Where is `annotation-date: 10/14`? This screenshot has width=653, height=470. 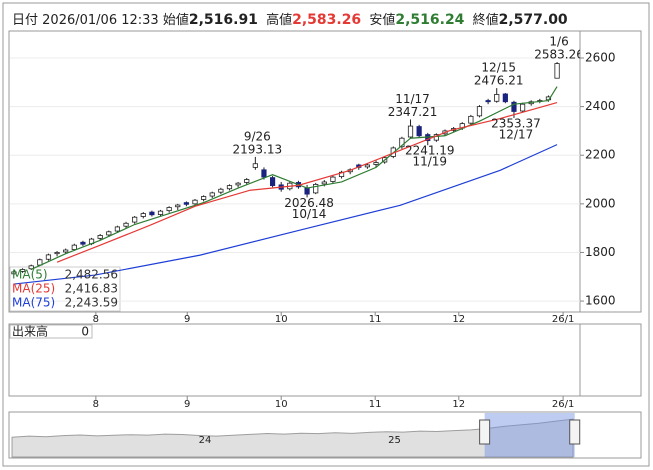
annotation-date: 10/14 is located at coordinates (309, 214).